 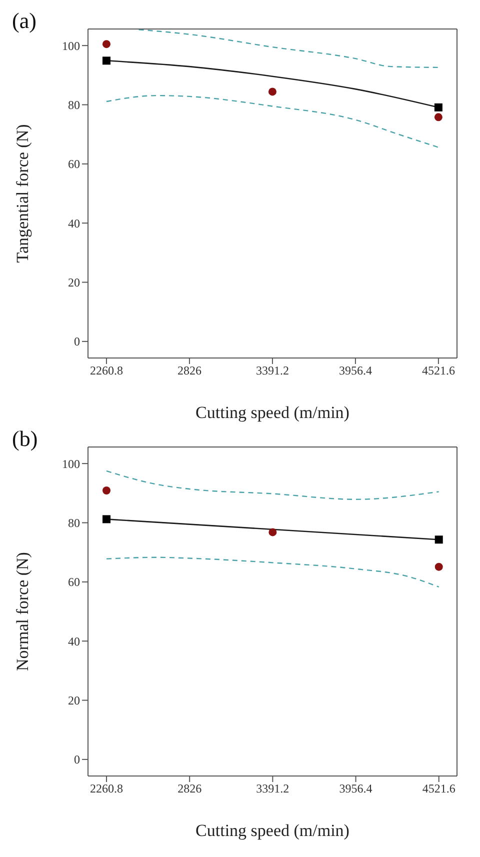 What do you see at coordinates (22, 611) in the screenshot?
I see `y-axis-title: Normal force (N)` at bounding box center [22, 611].